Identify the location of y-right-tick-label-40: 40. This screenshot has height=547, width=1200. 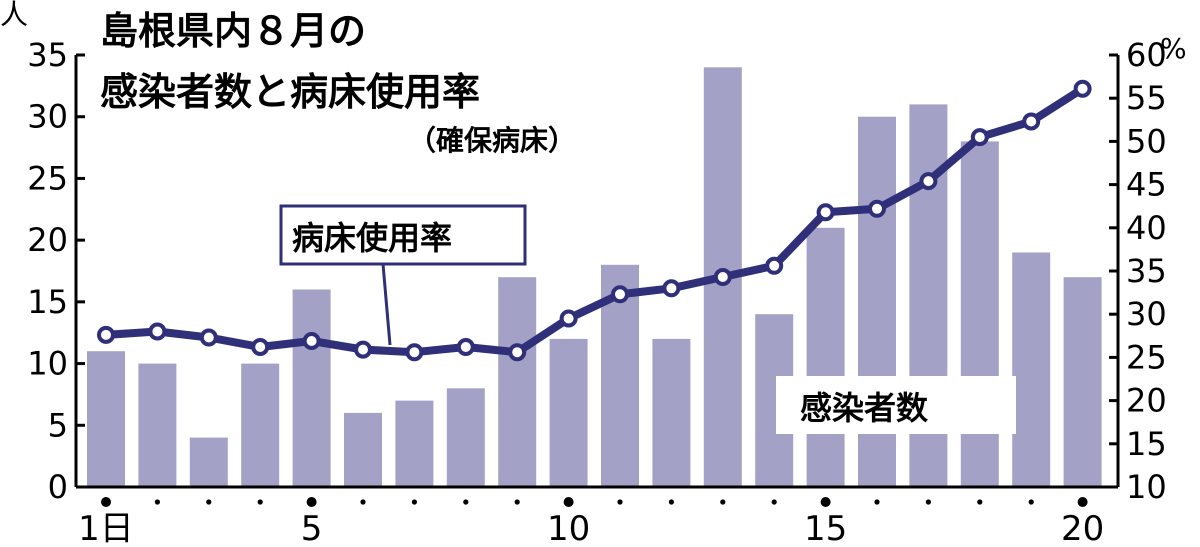
(1146, 228).